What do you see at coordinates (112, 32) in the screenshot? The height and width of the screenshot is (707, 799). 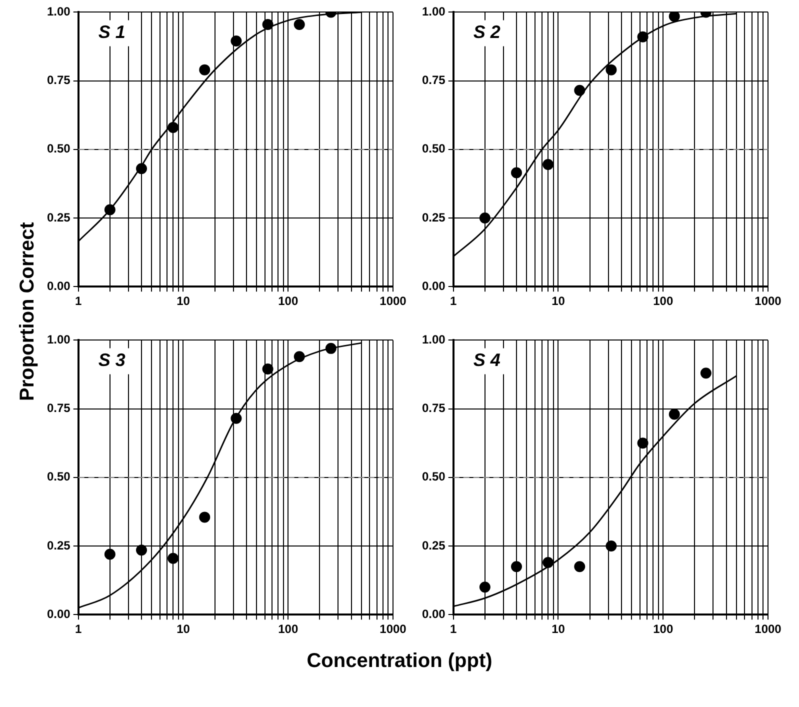 I see `annotation: S 1` at bounding box center [112, 32].